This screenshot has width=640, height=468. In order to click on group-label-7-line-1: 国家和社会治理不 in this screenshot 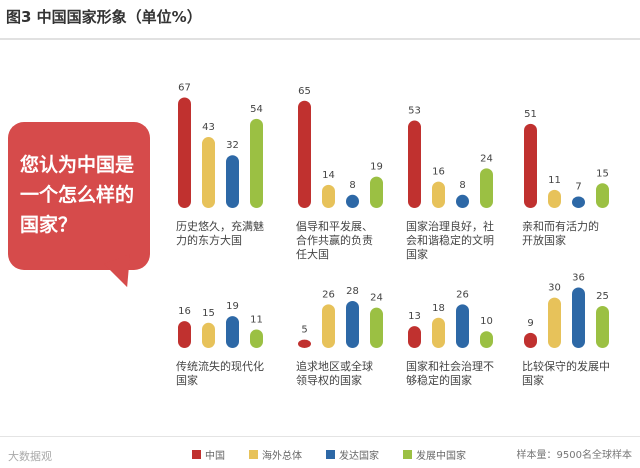, I will do `click(450, 366)`.